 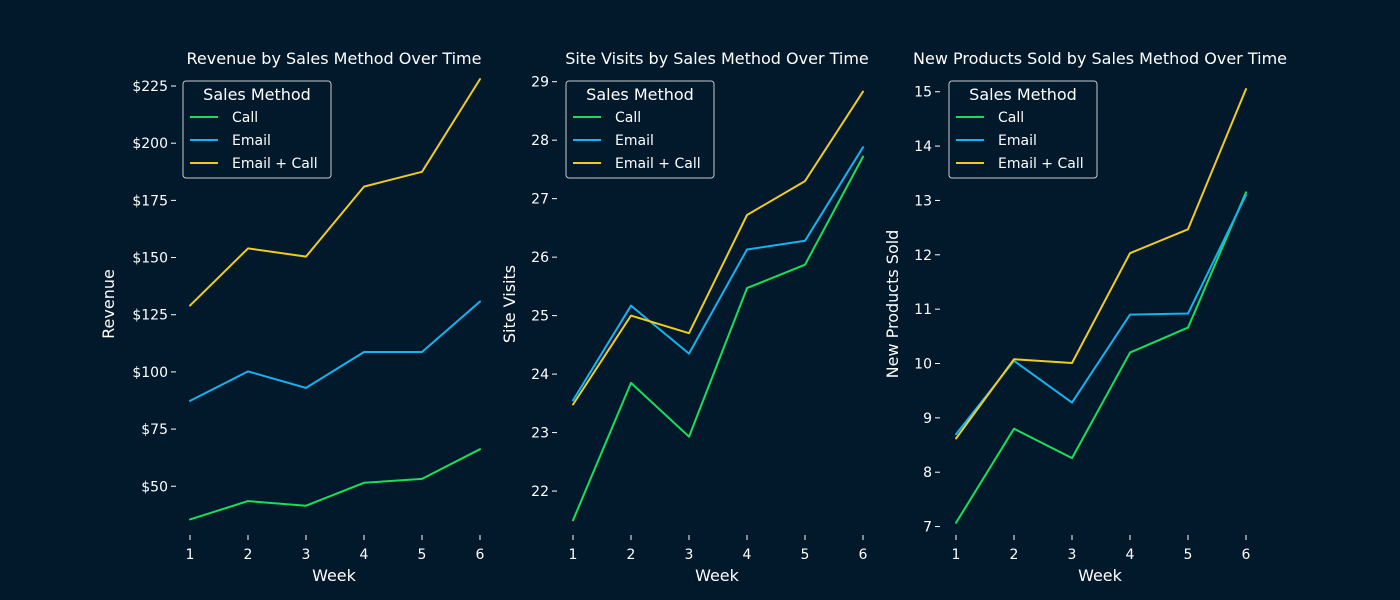 What do you see at coordinates (540, 258) in the screenshot?
I see `y-tick-label: 26` at bounding box center [540, 258].